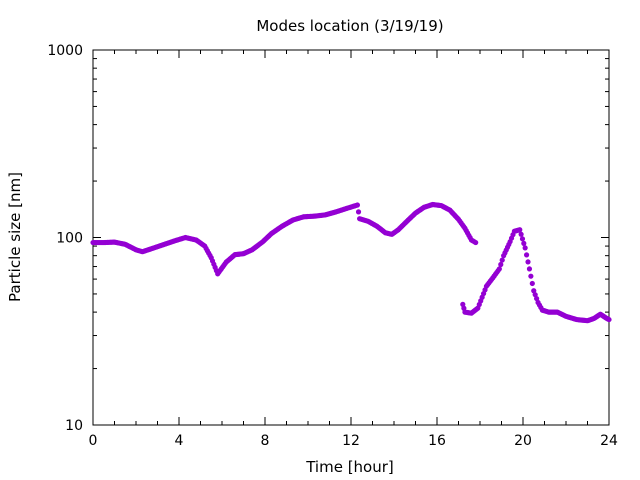 Image resolution: width=640 pixels, height=480 pixels. Describe the element at coordinates (179, 441) in the screenshot. I see `x-tick-label: 4` at that location.